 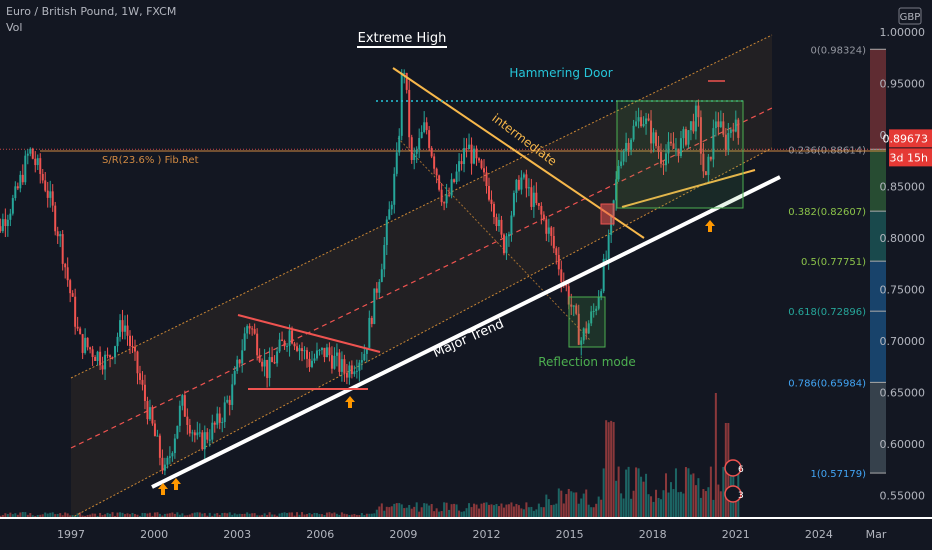 I want to click on x-tick-label: Mar, so click(x=876, y=534).